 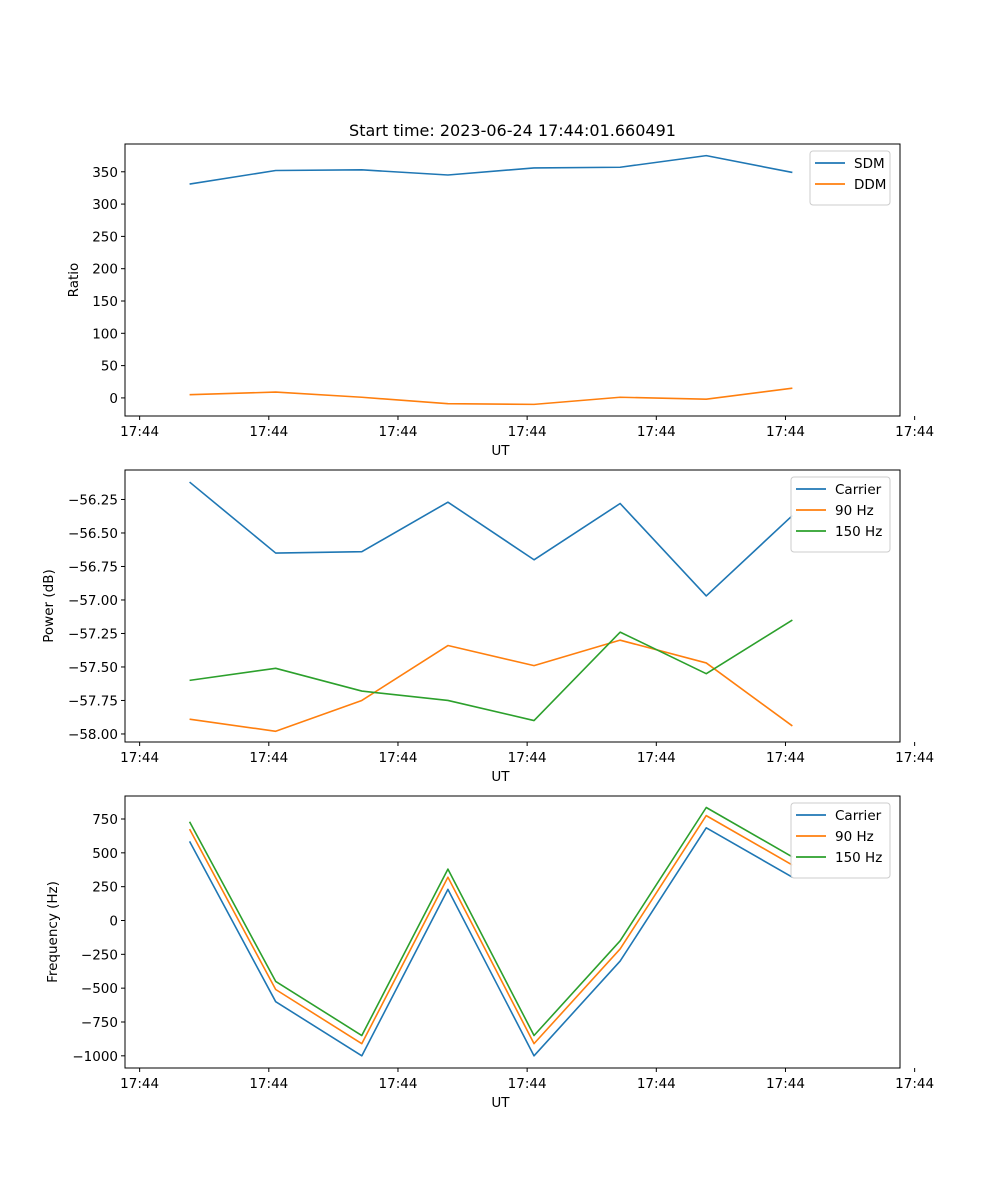 I want to click on y-tick-label: 350, so click(x=105, y=173).